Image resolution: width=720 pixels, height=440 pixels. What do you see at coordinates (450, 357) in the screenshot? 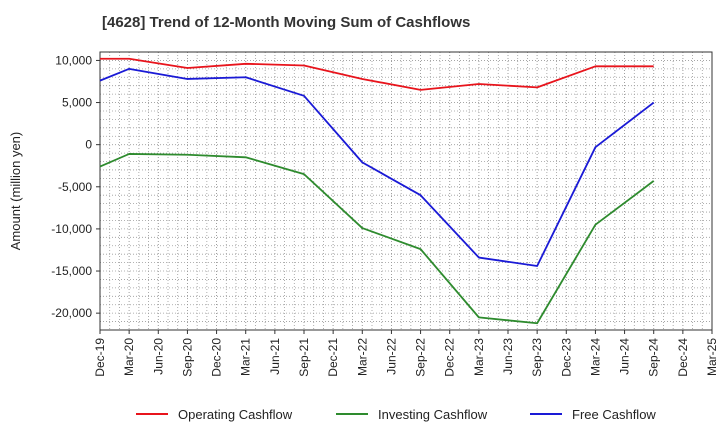
I see `x-tick-label: Dec-22` at bounding box center [450, 357].